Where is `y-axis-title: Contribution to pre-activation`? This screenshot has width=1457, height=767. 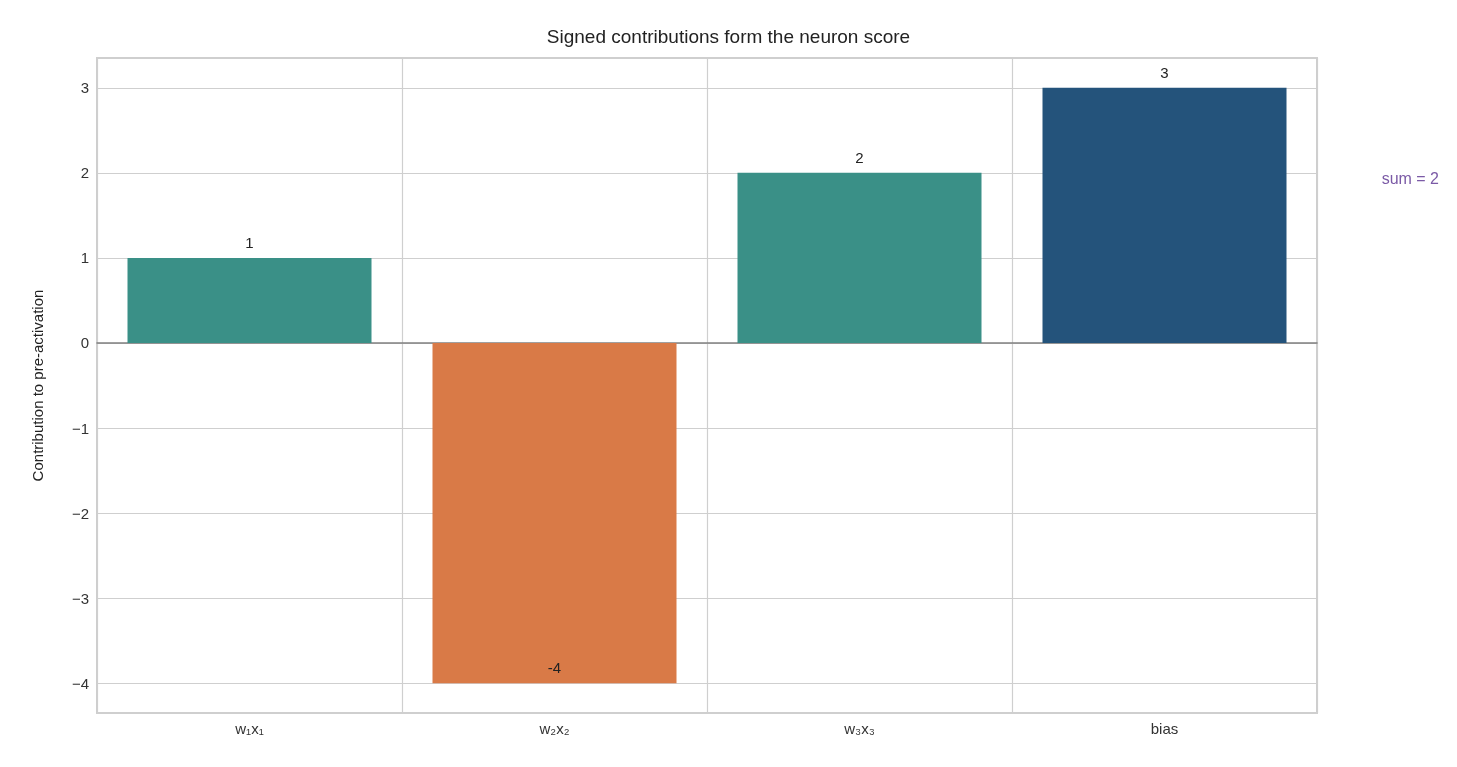
y-axis-title: Contribution to pre-activation is located at coordinates (37, 385).